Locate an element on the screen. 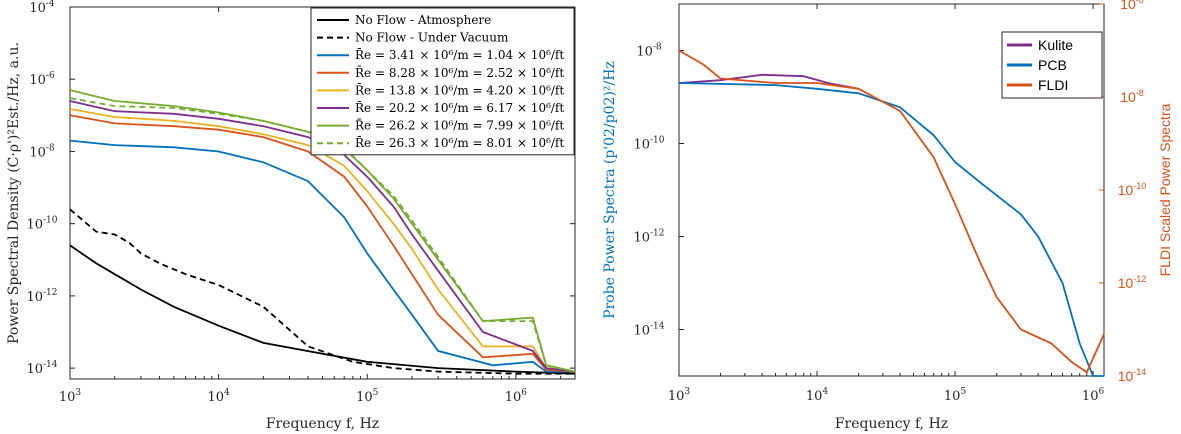  right-y-tick-label: 10⁻¹⁴ is located at coordinates (648, 330).